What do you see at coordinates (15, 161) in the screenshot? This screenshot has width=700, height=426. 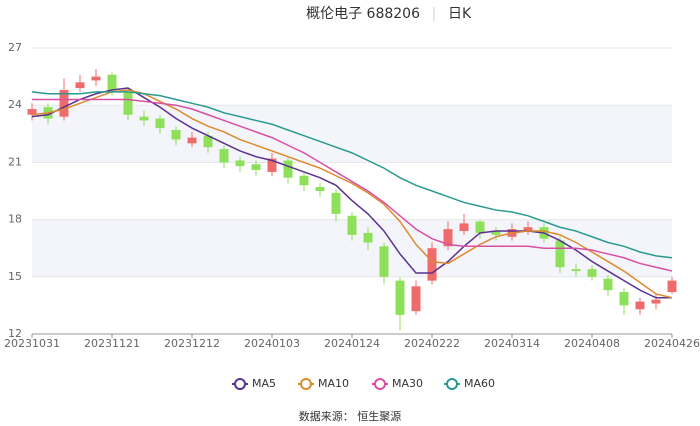 I see `y-tick-label: 21` at bounding box center [15, 161].